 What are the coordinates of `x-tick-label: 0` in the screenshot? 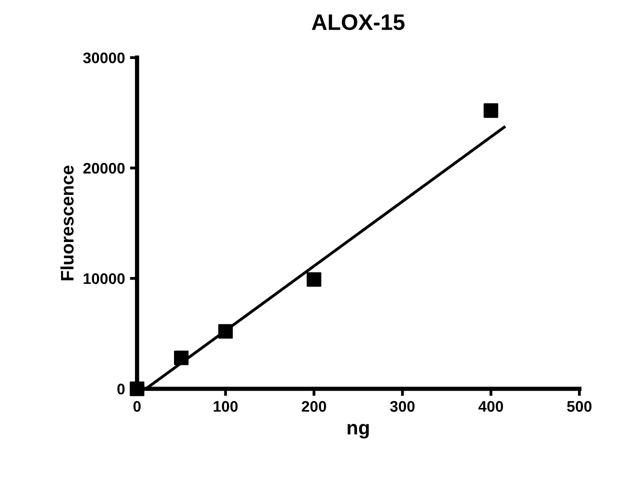 It's located at (137, 406).